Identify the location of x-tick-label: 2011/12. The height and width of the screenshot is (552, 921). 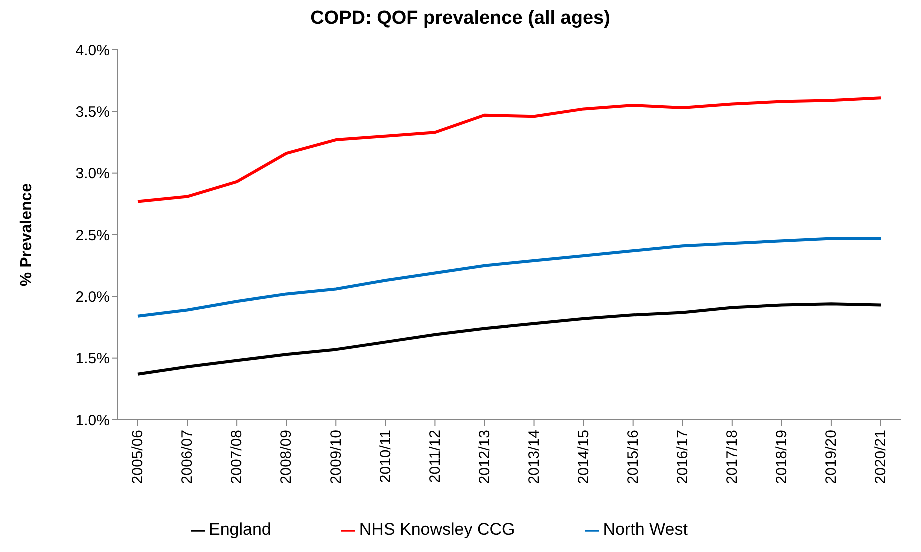
(435, 457).